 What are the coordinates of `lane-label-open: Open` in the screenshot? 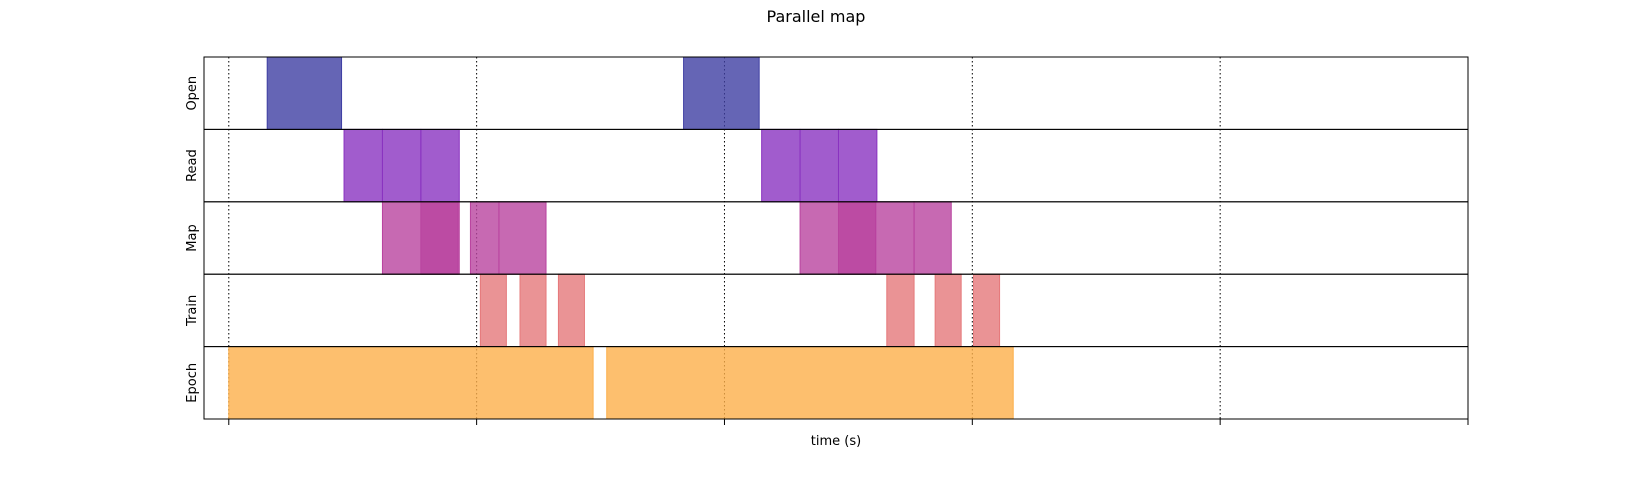 It's located at (192, 93).